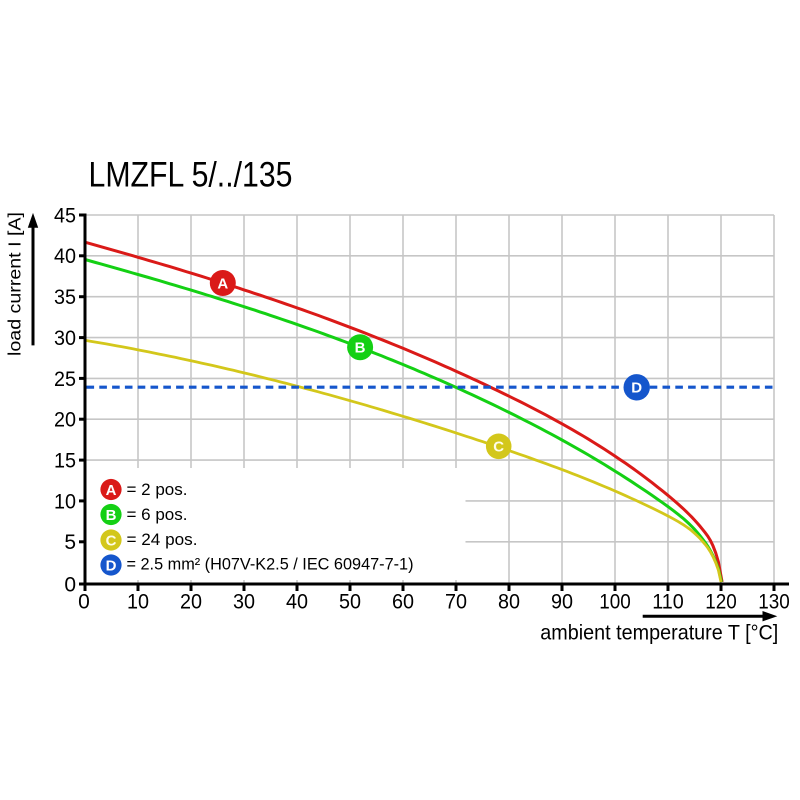 The image size is (800, 800). Describe the element at coordinates (270, 565) in the screenshot. I see `svg-text:= 2.5 mm² (H07V-K2.5 / IEC 609: = 2.5 mm² (H07V-K2.5 / IEC 60947-7-1)` at that location.